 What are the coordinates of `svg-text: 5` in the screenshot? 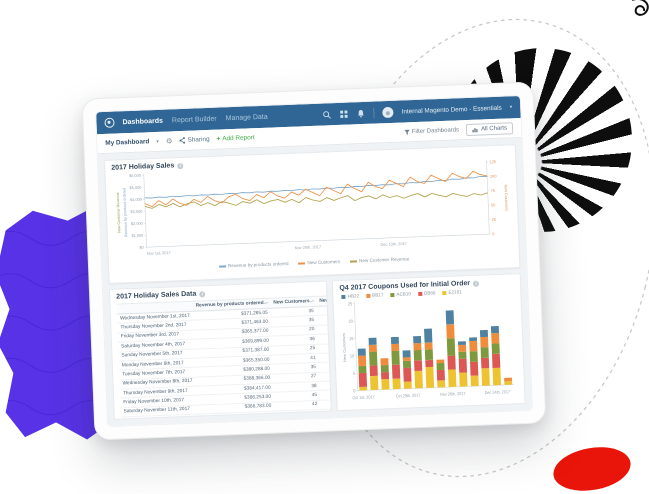 It's located at (354, 372).